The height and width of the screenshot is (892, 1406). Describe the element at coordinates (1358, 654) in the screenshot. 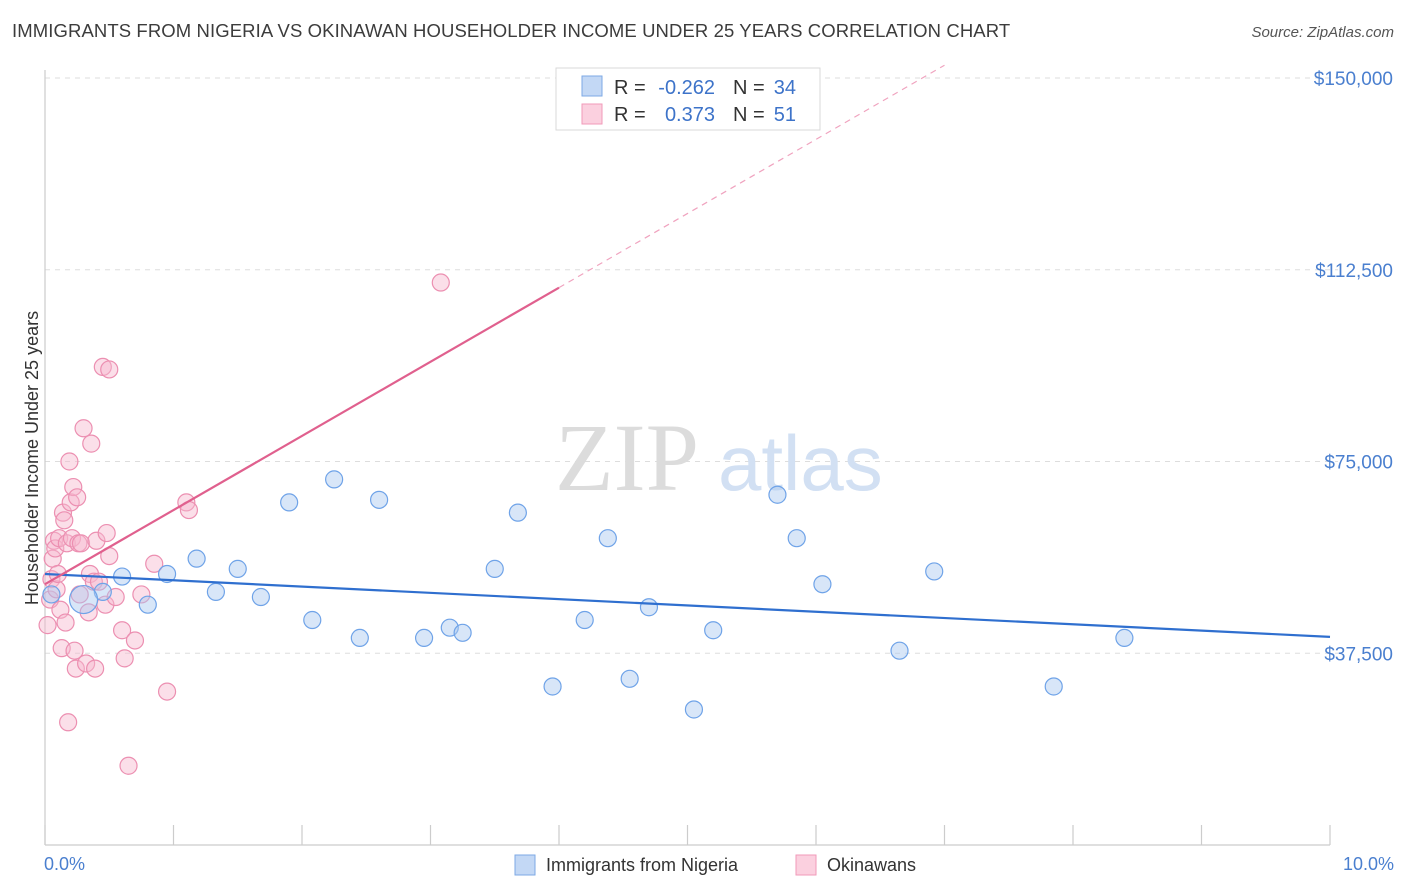

I see `y-tick-label: $37,500` at that location.